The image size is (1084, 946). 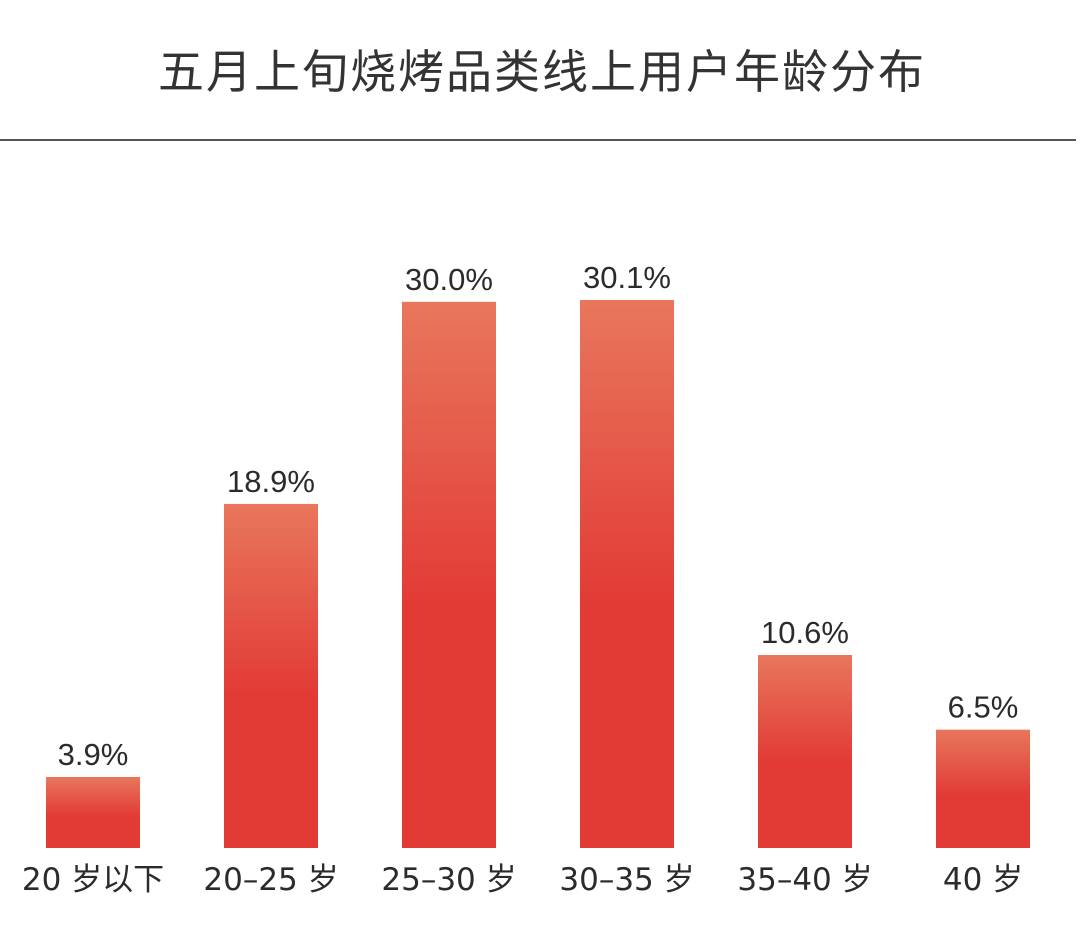 What do you see at coordinates (983, 707) in the screenshot?
I see `value-label-5: 6.5%` at bounding box center [983, 707].